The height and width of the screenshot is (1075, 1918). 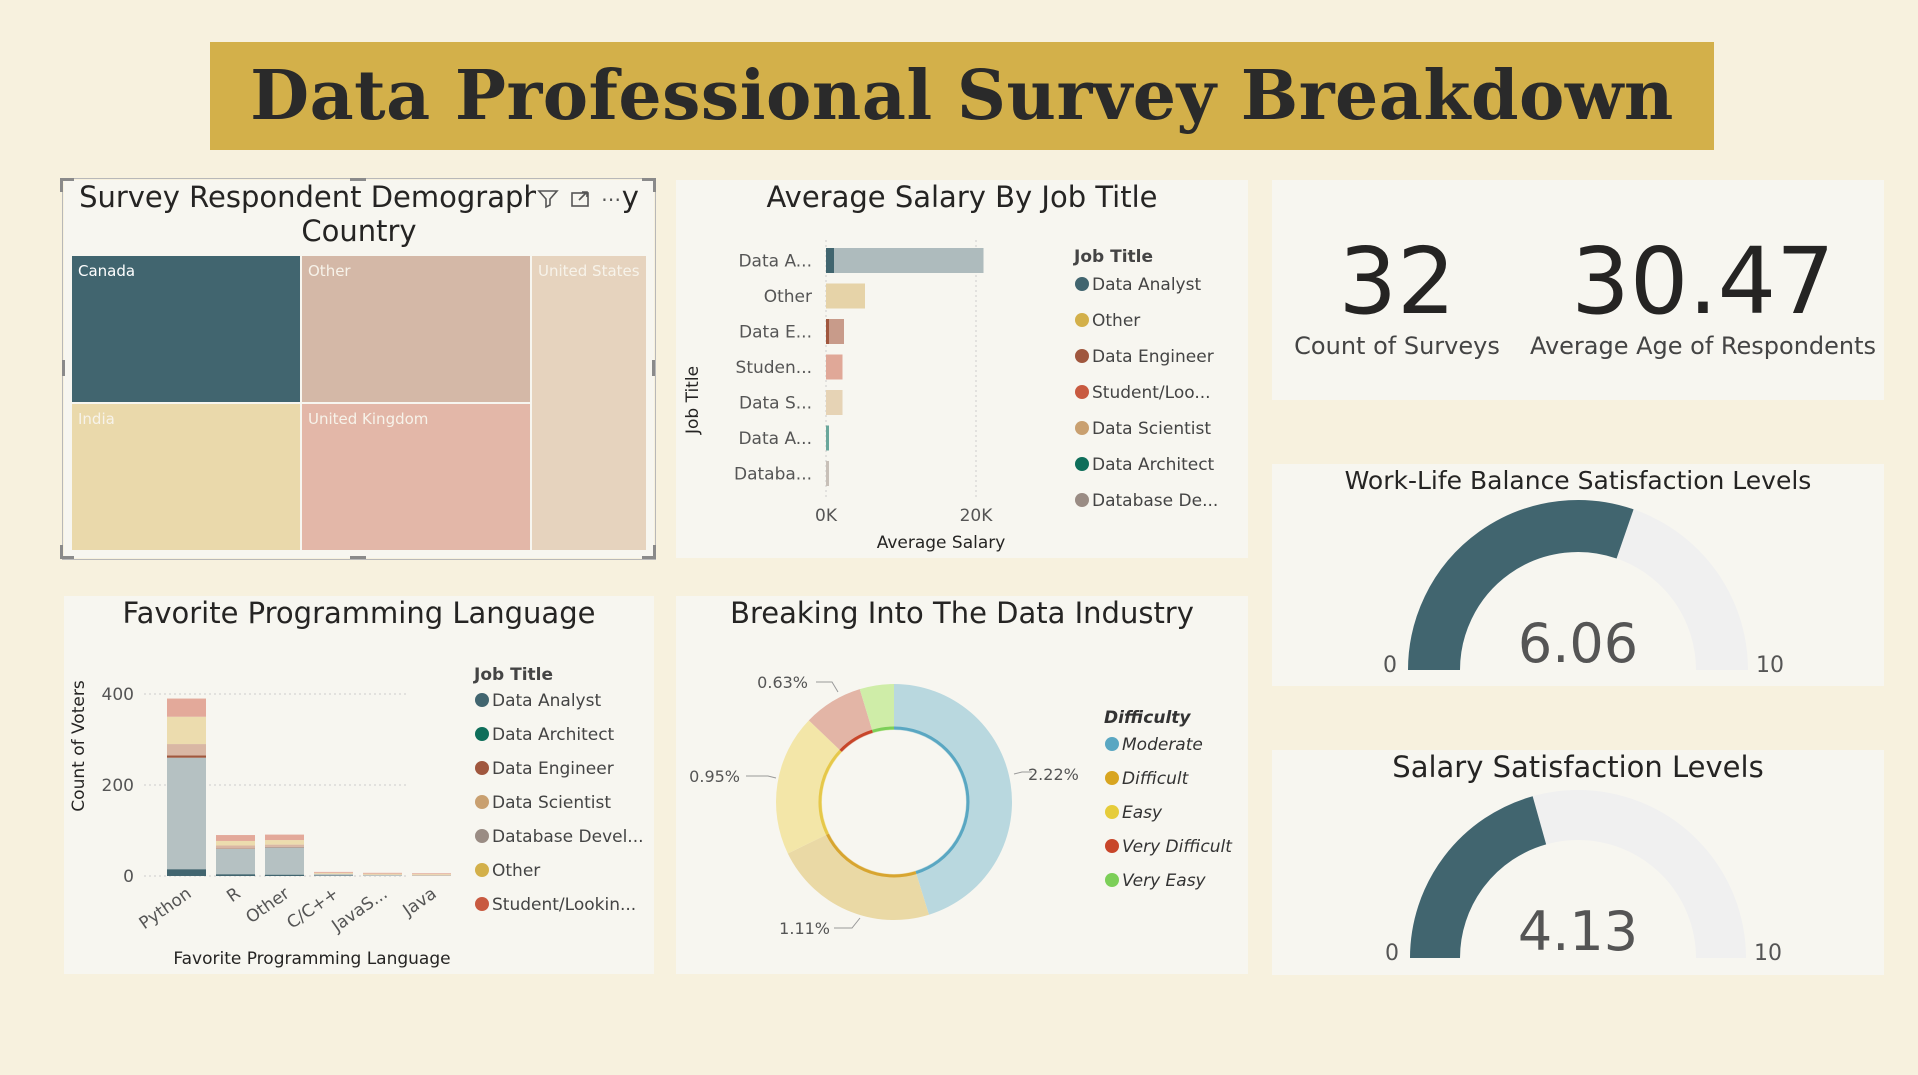 What do you see at coordinates (941, 543) in the screenshot?
I see `x-axis-title: Average Salary` at bounding box center [941, 543].